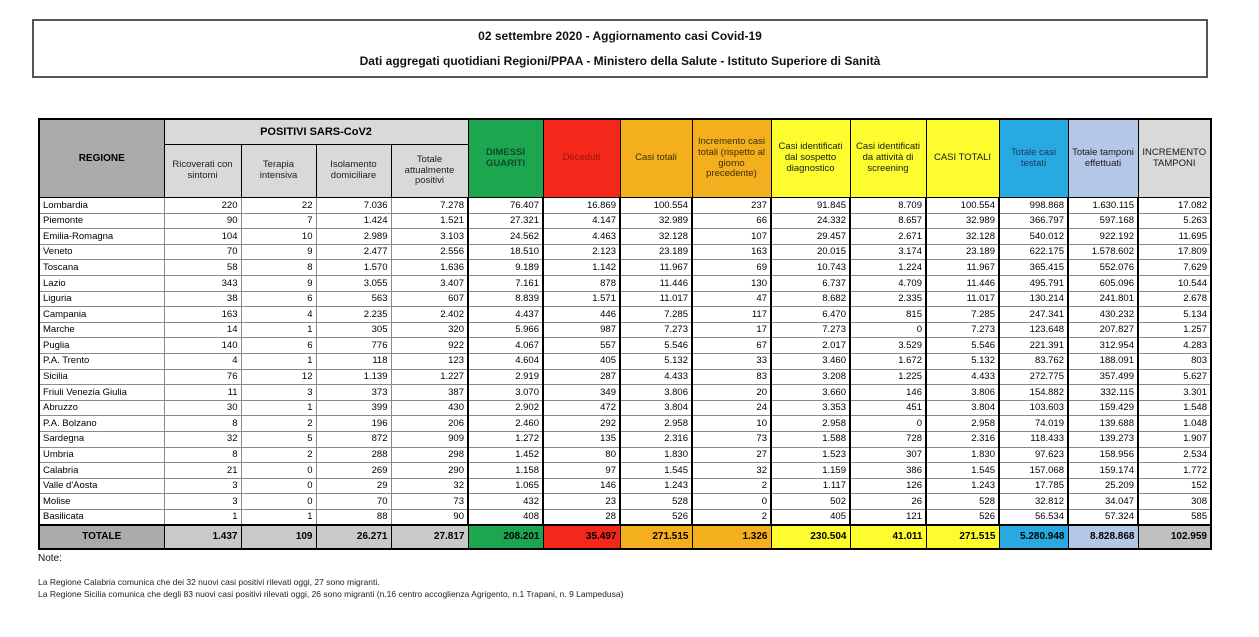 Image resolution: width=1259 pixels, height=637 pixels. I want to click on value-cell: 27, so click(731, 455).